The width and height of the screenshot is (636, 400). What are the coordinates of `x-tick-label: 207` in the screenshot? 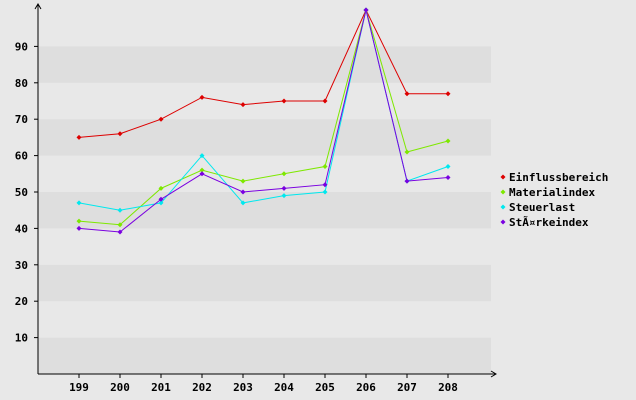 It's located at (407, 387).